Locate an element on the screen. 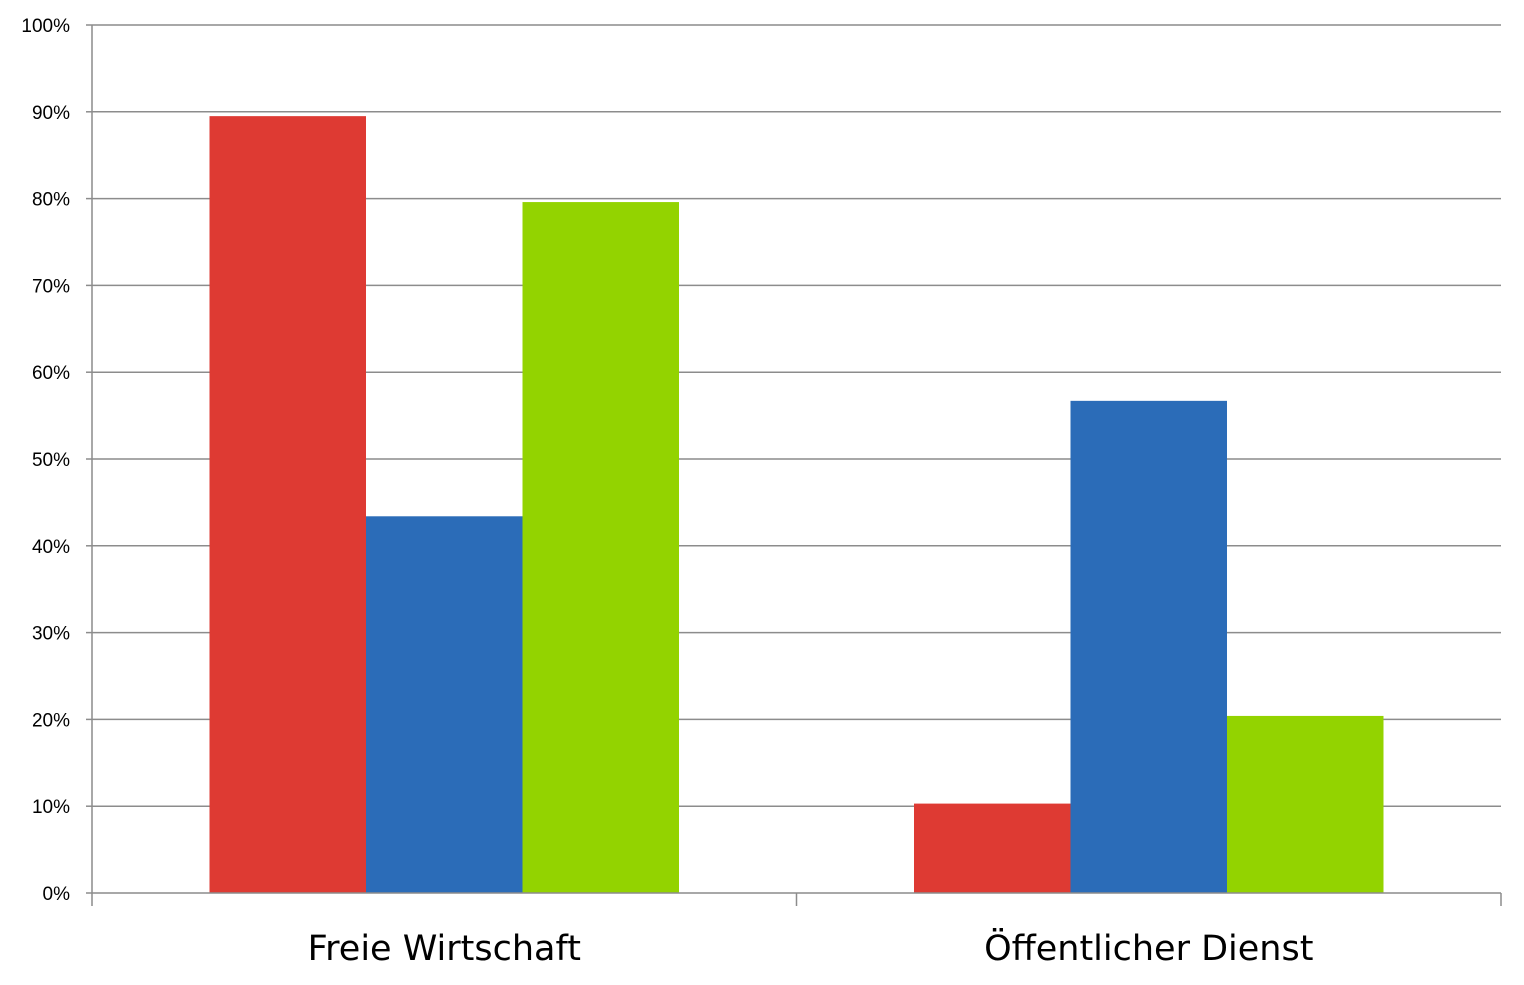 The image size is (1524, 985). x-category-label: Freie Wirtschaft is located at coordinates (444, 949).